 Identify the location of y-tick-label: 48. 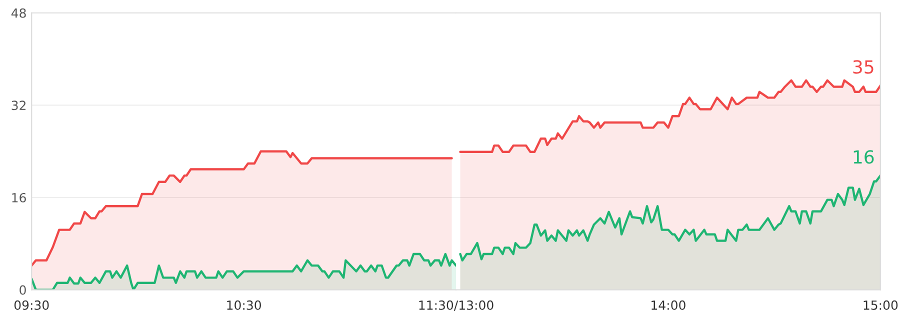
(18, 13).